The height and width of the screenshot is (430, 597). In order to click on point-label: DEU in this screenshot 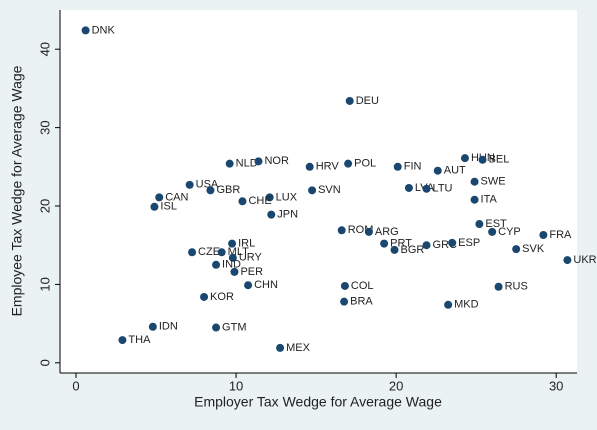, I will do `click(367, 101)`.